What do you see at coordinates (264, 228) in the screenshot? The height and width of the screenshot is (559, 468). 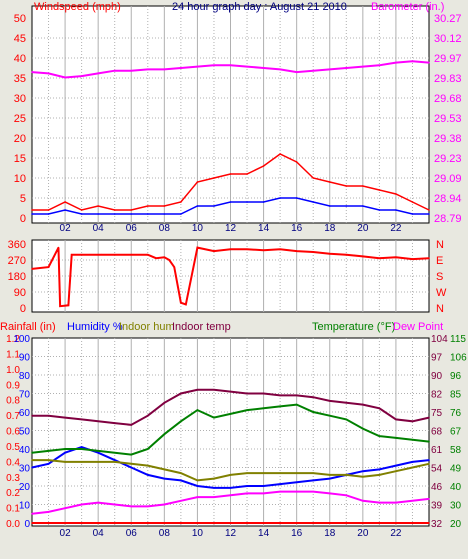 I see `wind-xtick: 14` at bounding box center [264, 228].